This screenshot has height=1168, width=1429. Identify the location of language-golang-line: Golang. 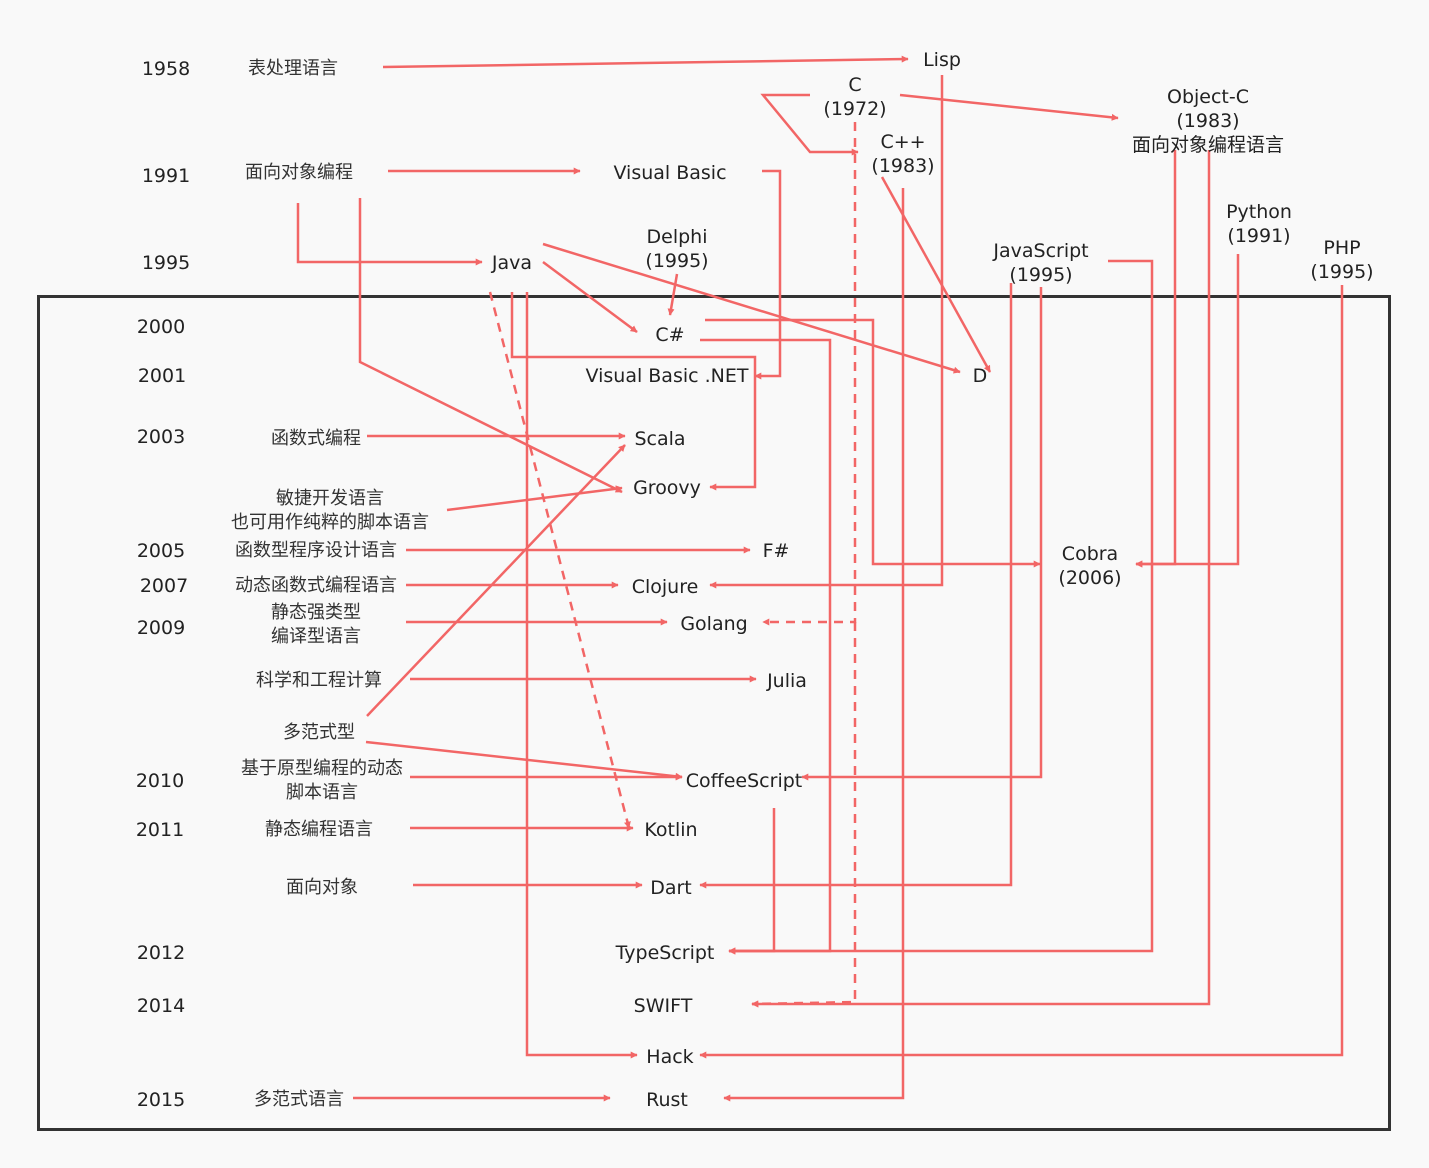
(714, 624).